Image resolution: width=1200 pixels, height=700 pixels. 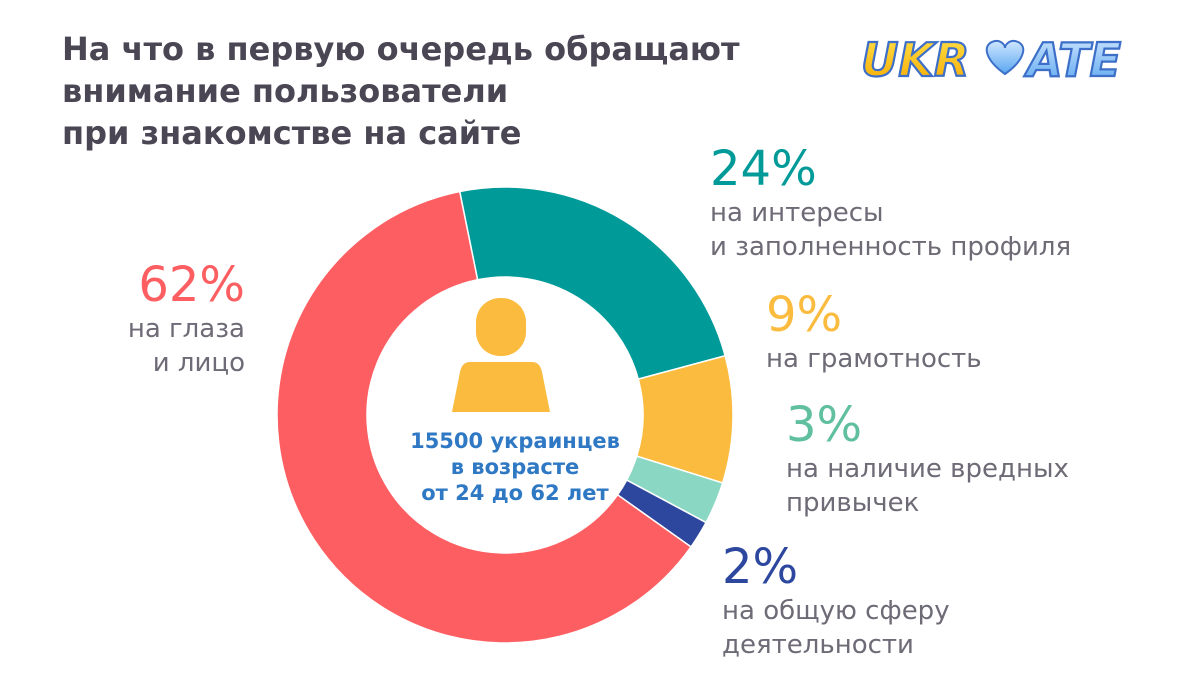 I want to click on donut-slice, so click(x=592, y=283).